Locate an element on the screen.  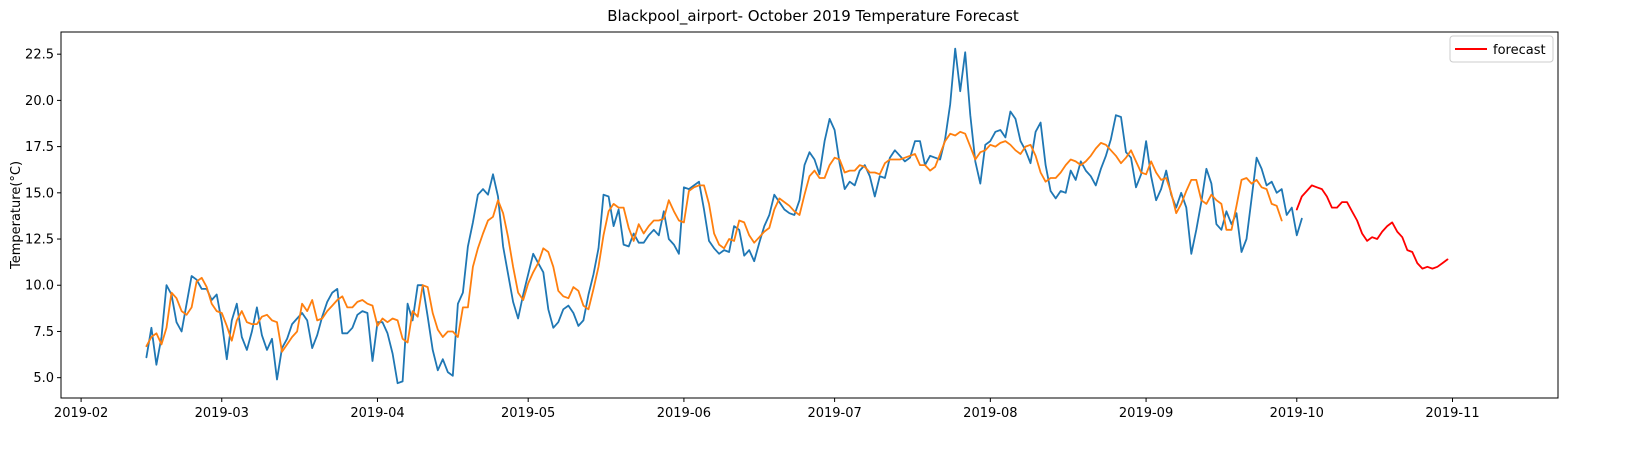
x-tick-label: 2019-04 is located at coordinates (377, 413).